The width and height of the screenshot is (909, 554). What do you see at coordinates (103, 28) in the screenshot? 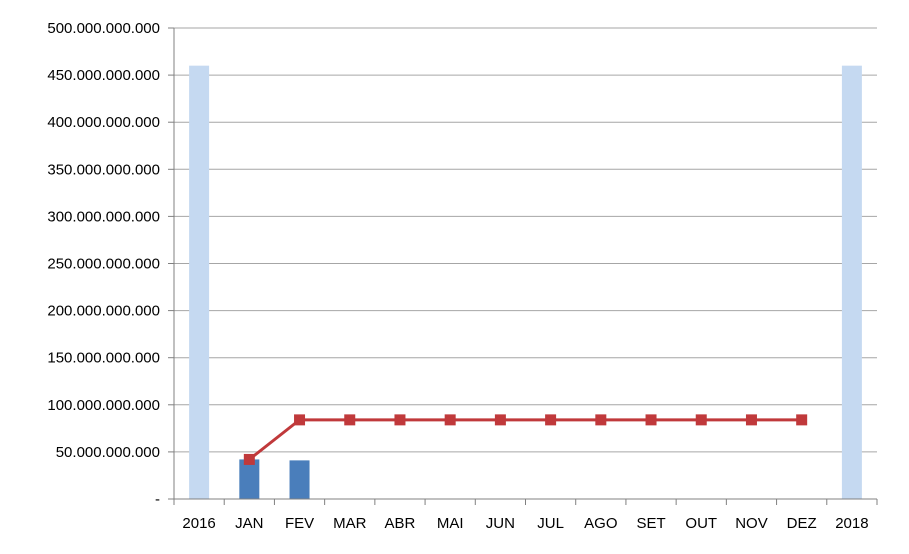
I see `y-tick-label: 500.000.000.000` at bounding box center [103, 28].